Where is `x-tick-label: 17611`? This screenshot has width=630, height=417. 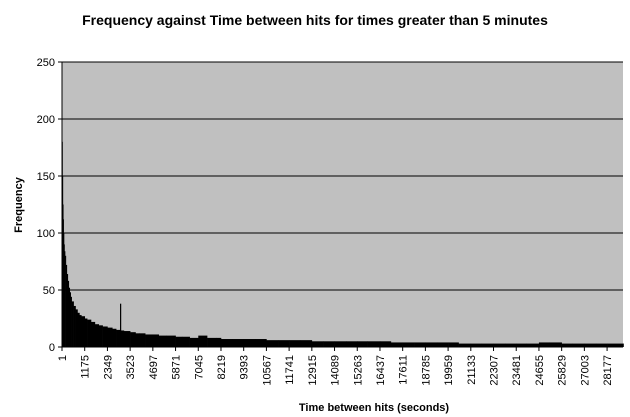
x-tick-label: 17611 is located at coordinates (404, 370).